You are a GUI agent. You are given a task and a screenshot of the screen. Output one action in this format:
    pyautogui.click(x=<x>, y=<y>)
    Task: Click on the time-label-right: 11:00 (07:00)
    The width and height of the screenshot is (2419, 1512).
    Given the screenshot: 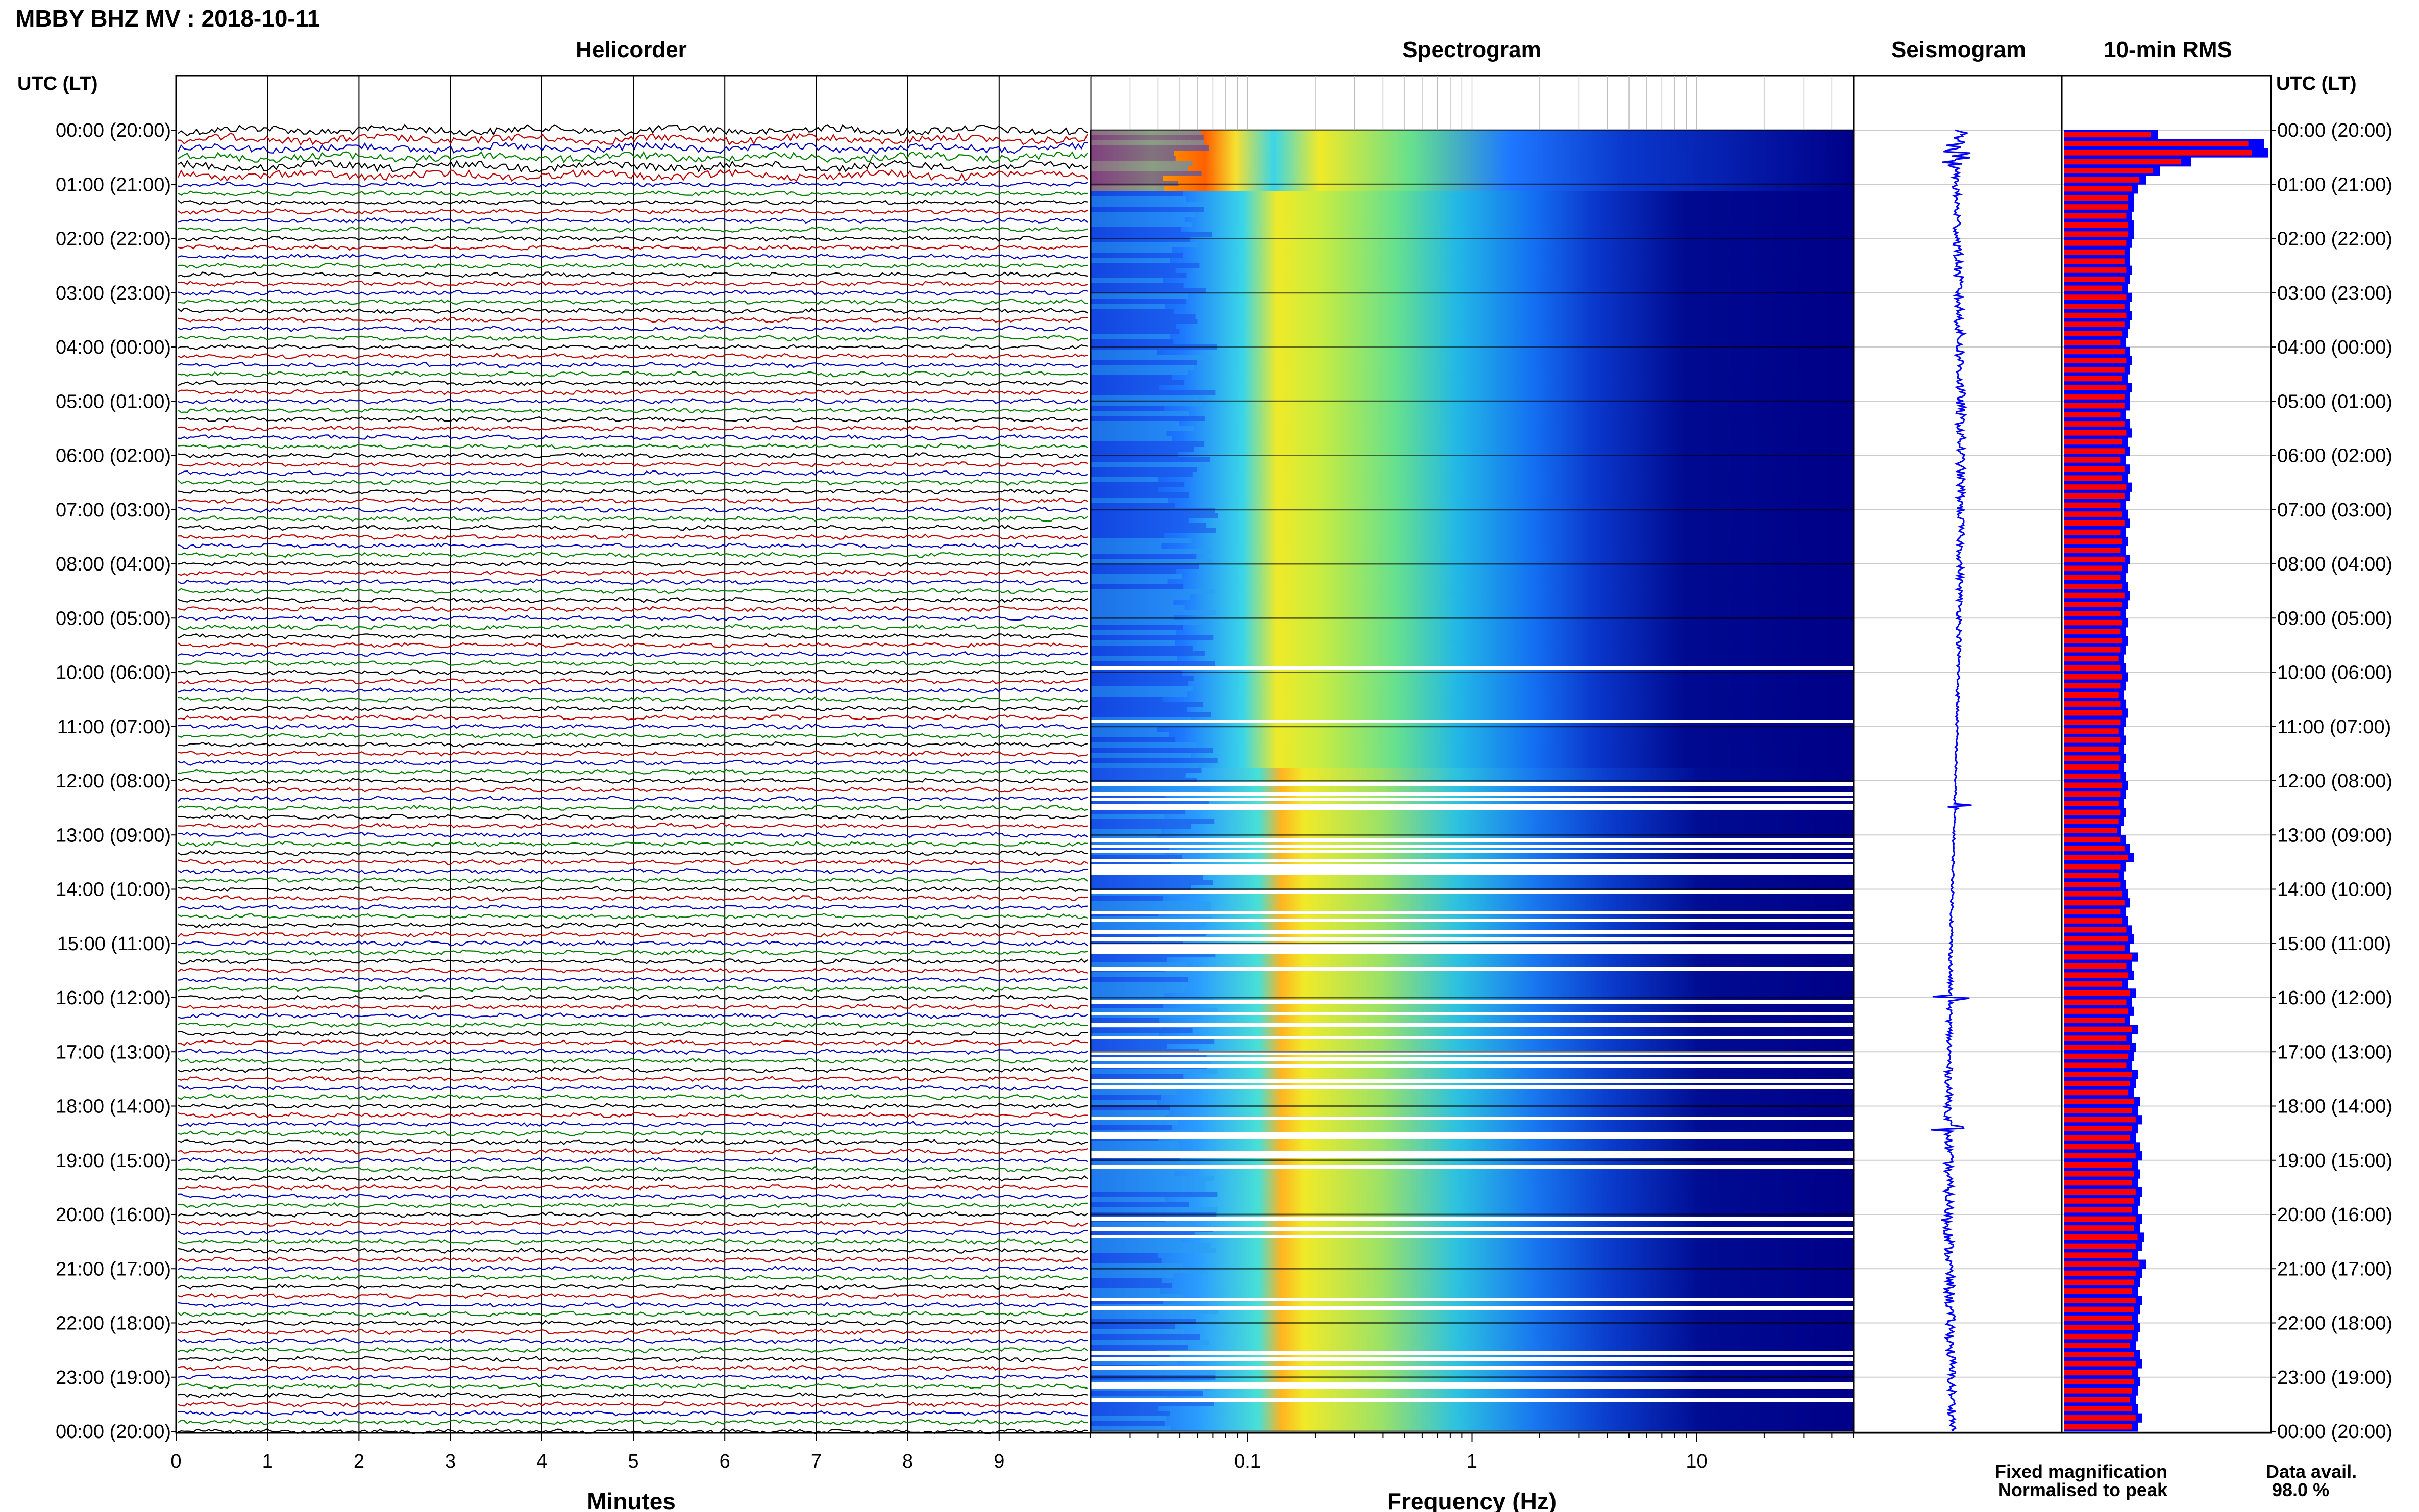 What is the action you would take?
    pyautogui.click(x=2334, y=727)
    